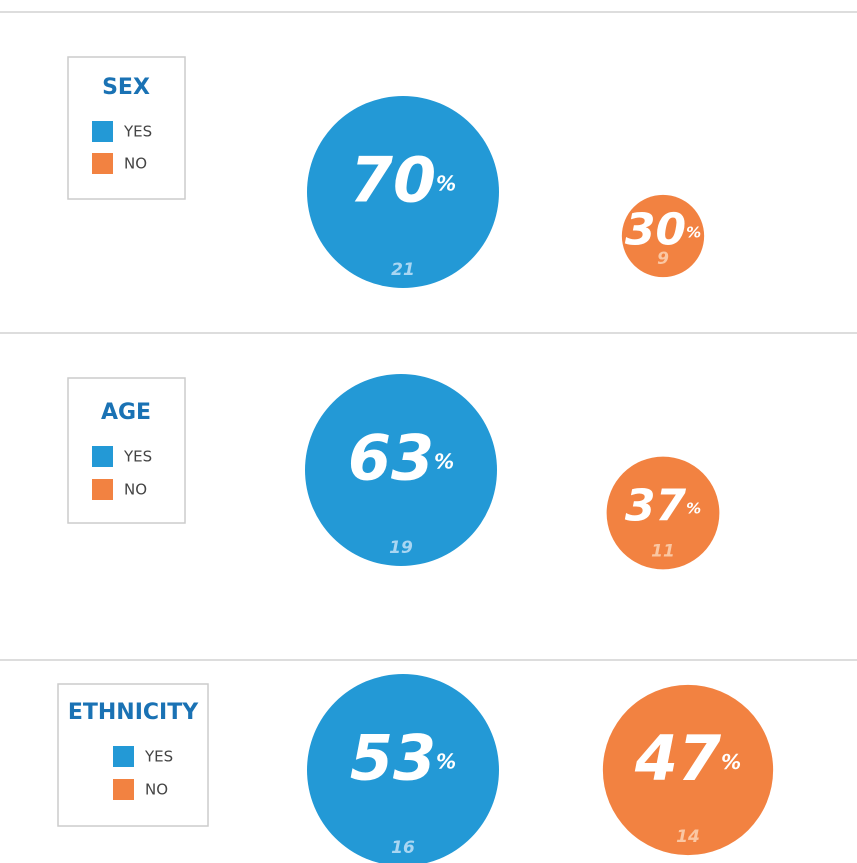  I want to click on bubble-count: 16, so click(403, 848).